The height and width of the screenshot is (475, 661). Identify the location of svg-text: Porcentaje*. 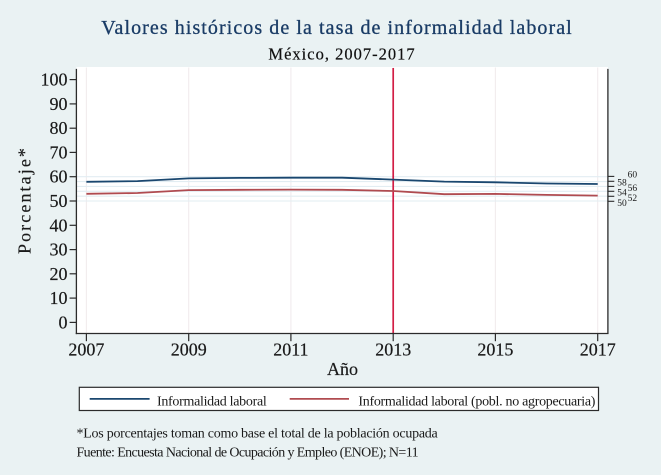
(25, 200).